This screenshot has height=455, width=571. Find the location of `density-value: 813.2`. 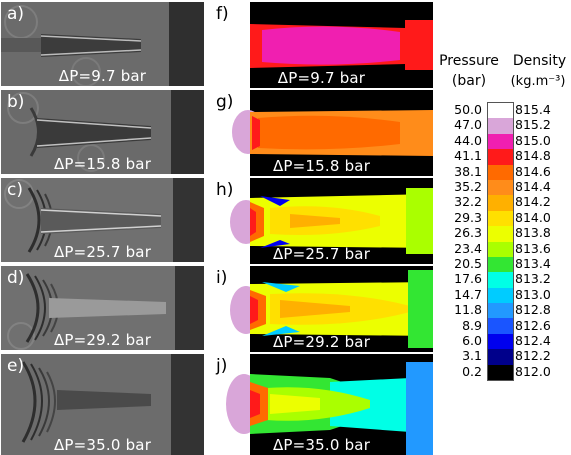

density-value: 813.2 is located at coordinates (533, 279).